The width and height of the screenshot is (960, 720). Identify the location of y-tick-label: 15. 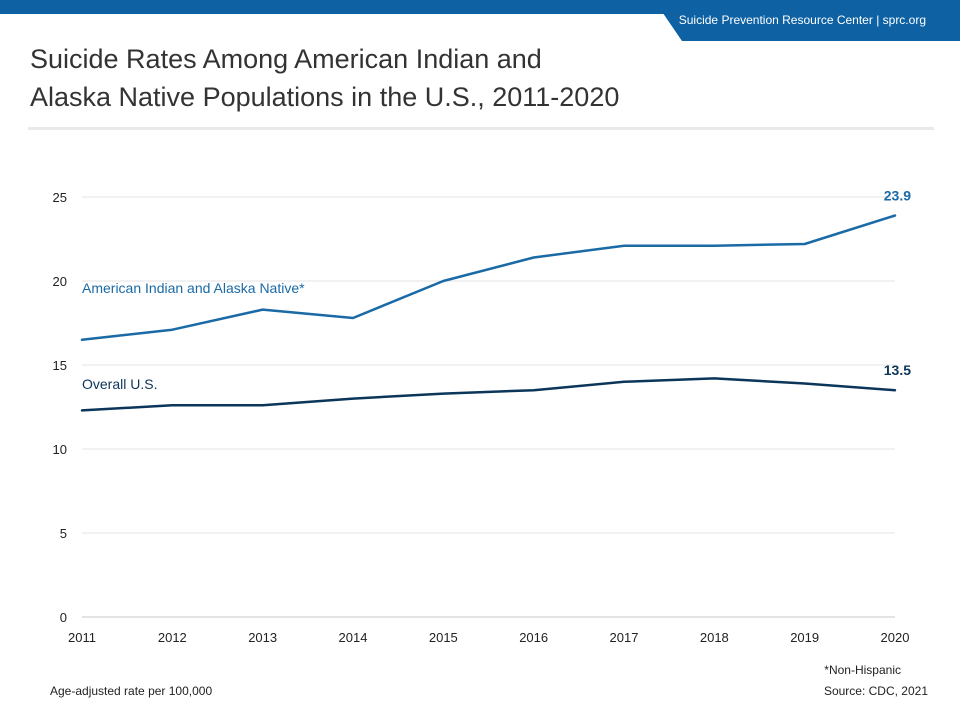
(60, 365).